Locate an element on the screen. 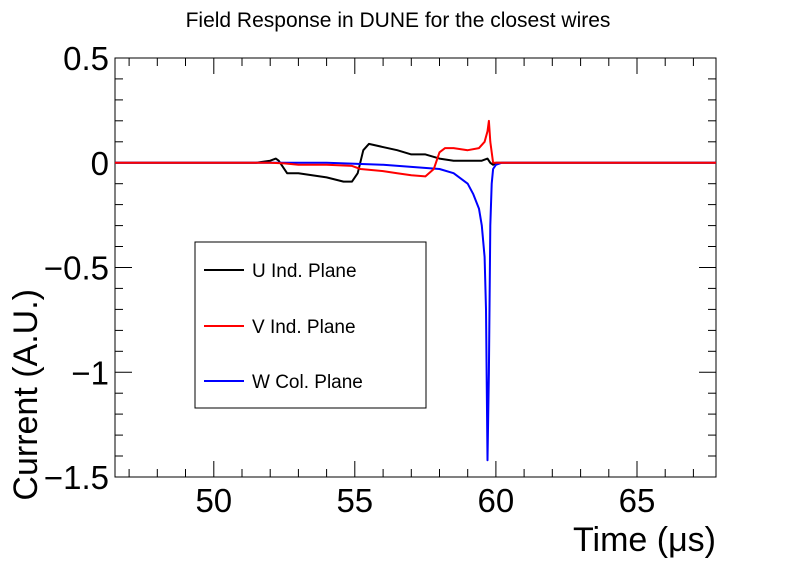 The width and height of the screenshot is (796, 572). series-line-v is located at coordinates (415, 148).